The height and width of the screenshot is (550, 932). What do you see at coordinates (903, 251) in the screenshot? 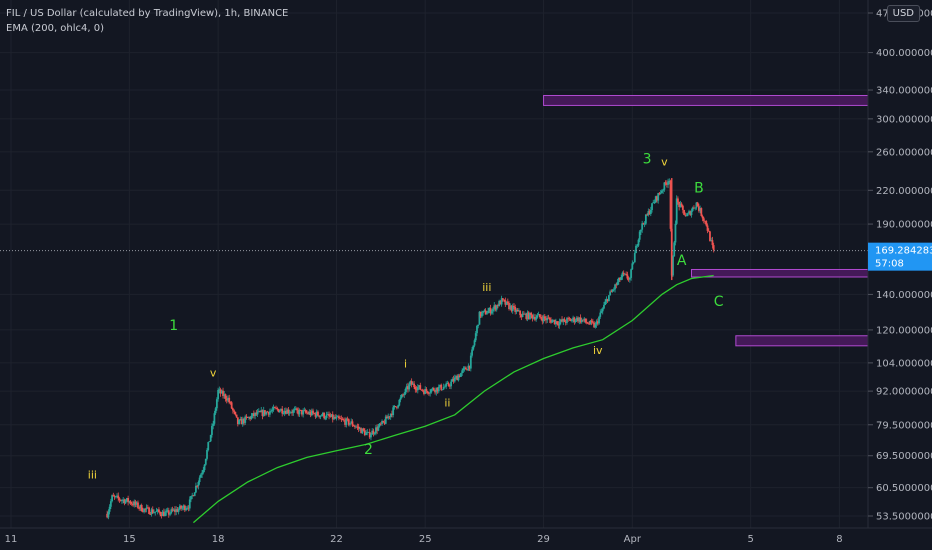
I see `price-badge-price: 169.2842834` at bounding box center [903, 251].